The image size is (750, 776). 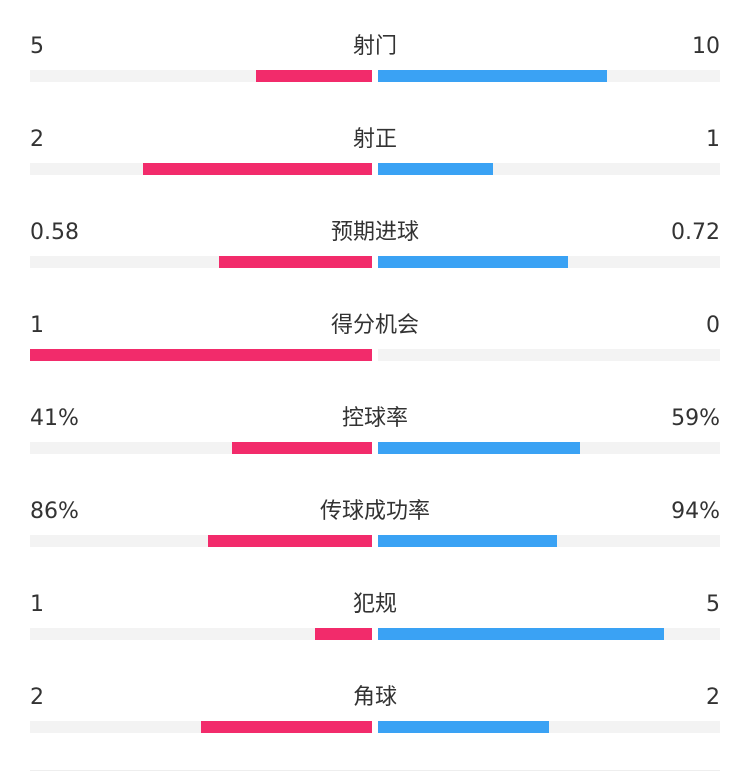 What do you see at coordinates (374, 697) in the screenshot?
I see `stat-label: 角球` at bounding box center [374, 697].